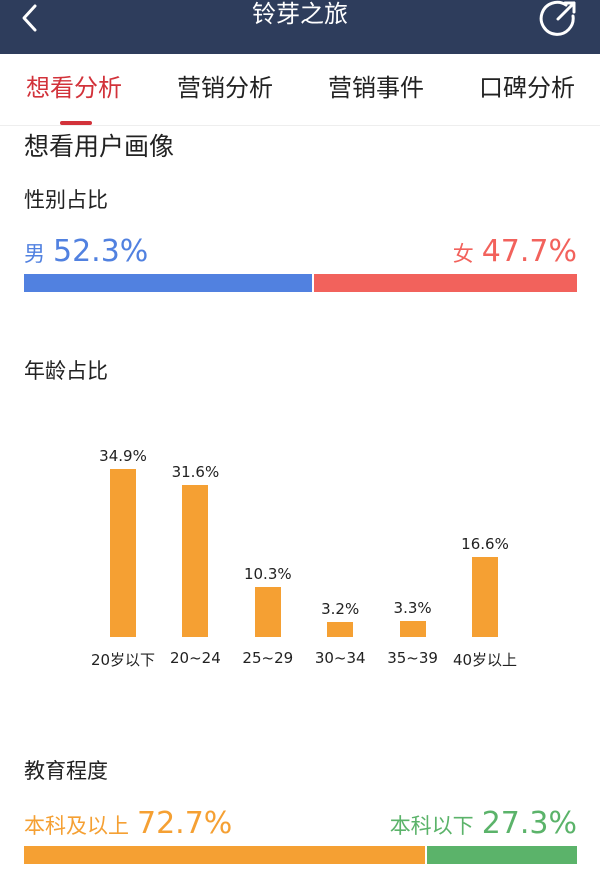  Describe the element at coordinates (431, 826) in the screenshot. I see `education-below-label: 本科以下` at that location.